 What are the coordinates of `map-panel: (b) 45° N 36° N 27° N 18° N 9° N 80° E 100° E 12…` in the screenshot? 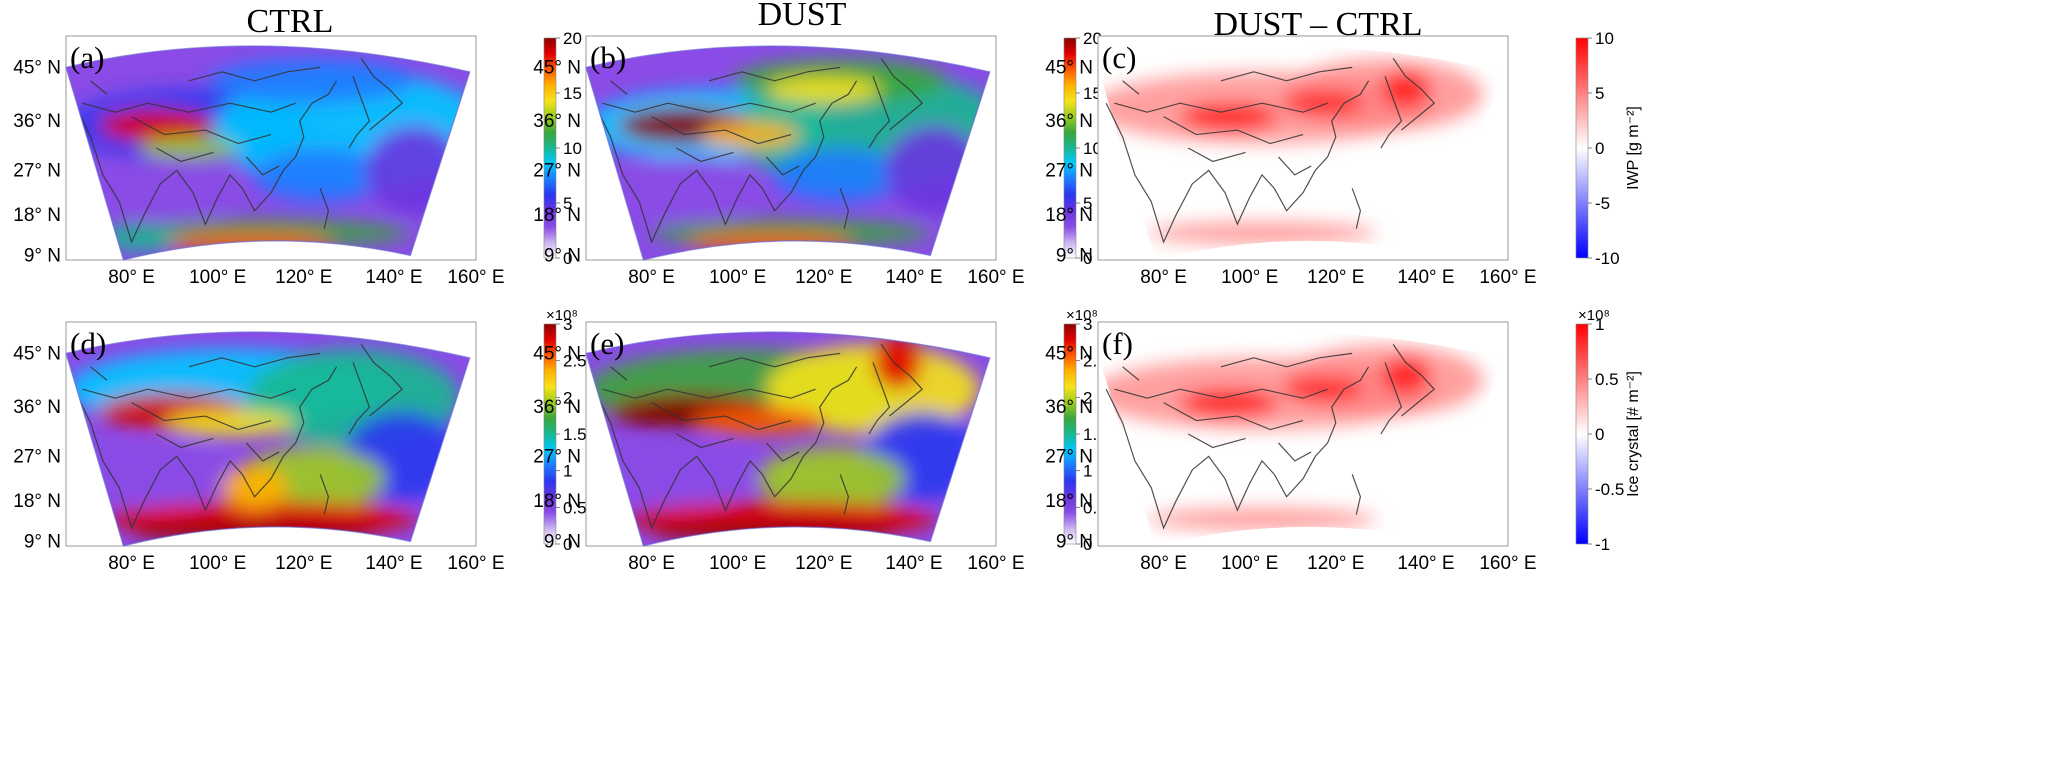 It's located at (831, 158).